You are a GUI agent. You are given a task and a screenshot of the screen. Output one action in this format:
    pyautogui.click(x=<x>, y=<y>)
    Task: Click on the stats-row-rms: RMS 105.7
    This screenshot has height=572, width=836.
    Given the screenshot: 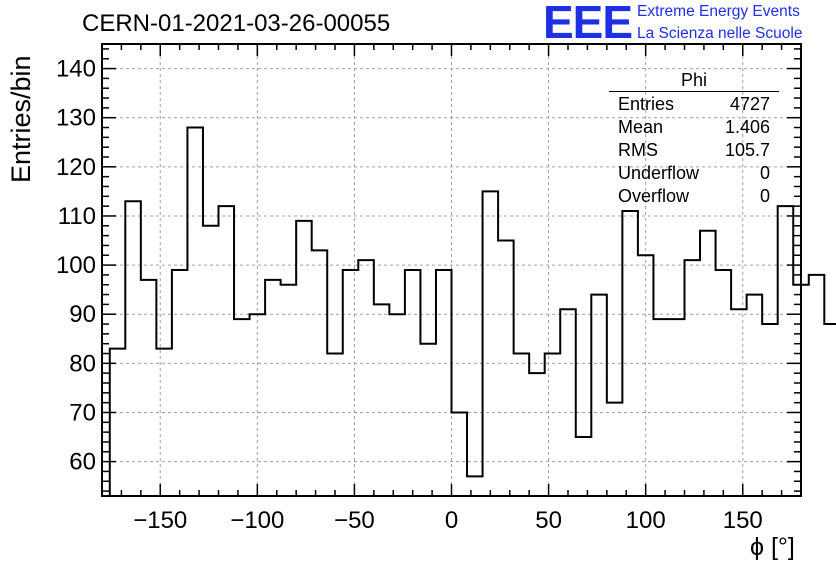 What is the action you would take?
    pyautogui.click(x=694, y=150)
    